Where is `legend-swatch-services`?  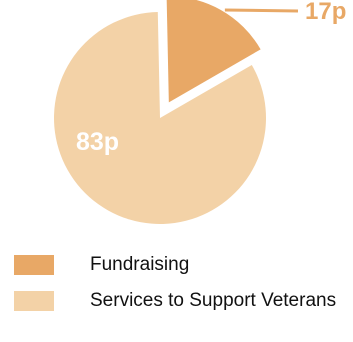 legend-swatch-services is located at coordinates (34, 301).